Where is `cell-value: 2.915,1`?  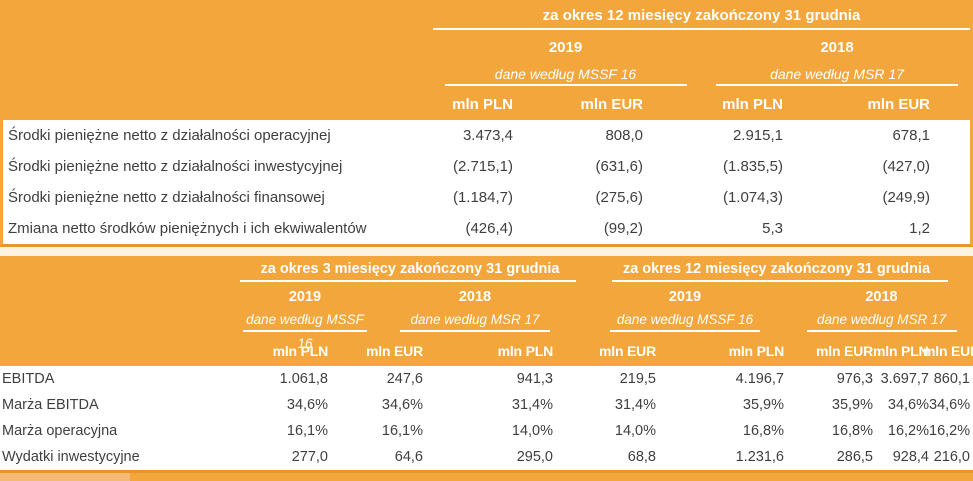
cell-value: 2.915,1 is located at coordinates (757, 135).